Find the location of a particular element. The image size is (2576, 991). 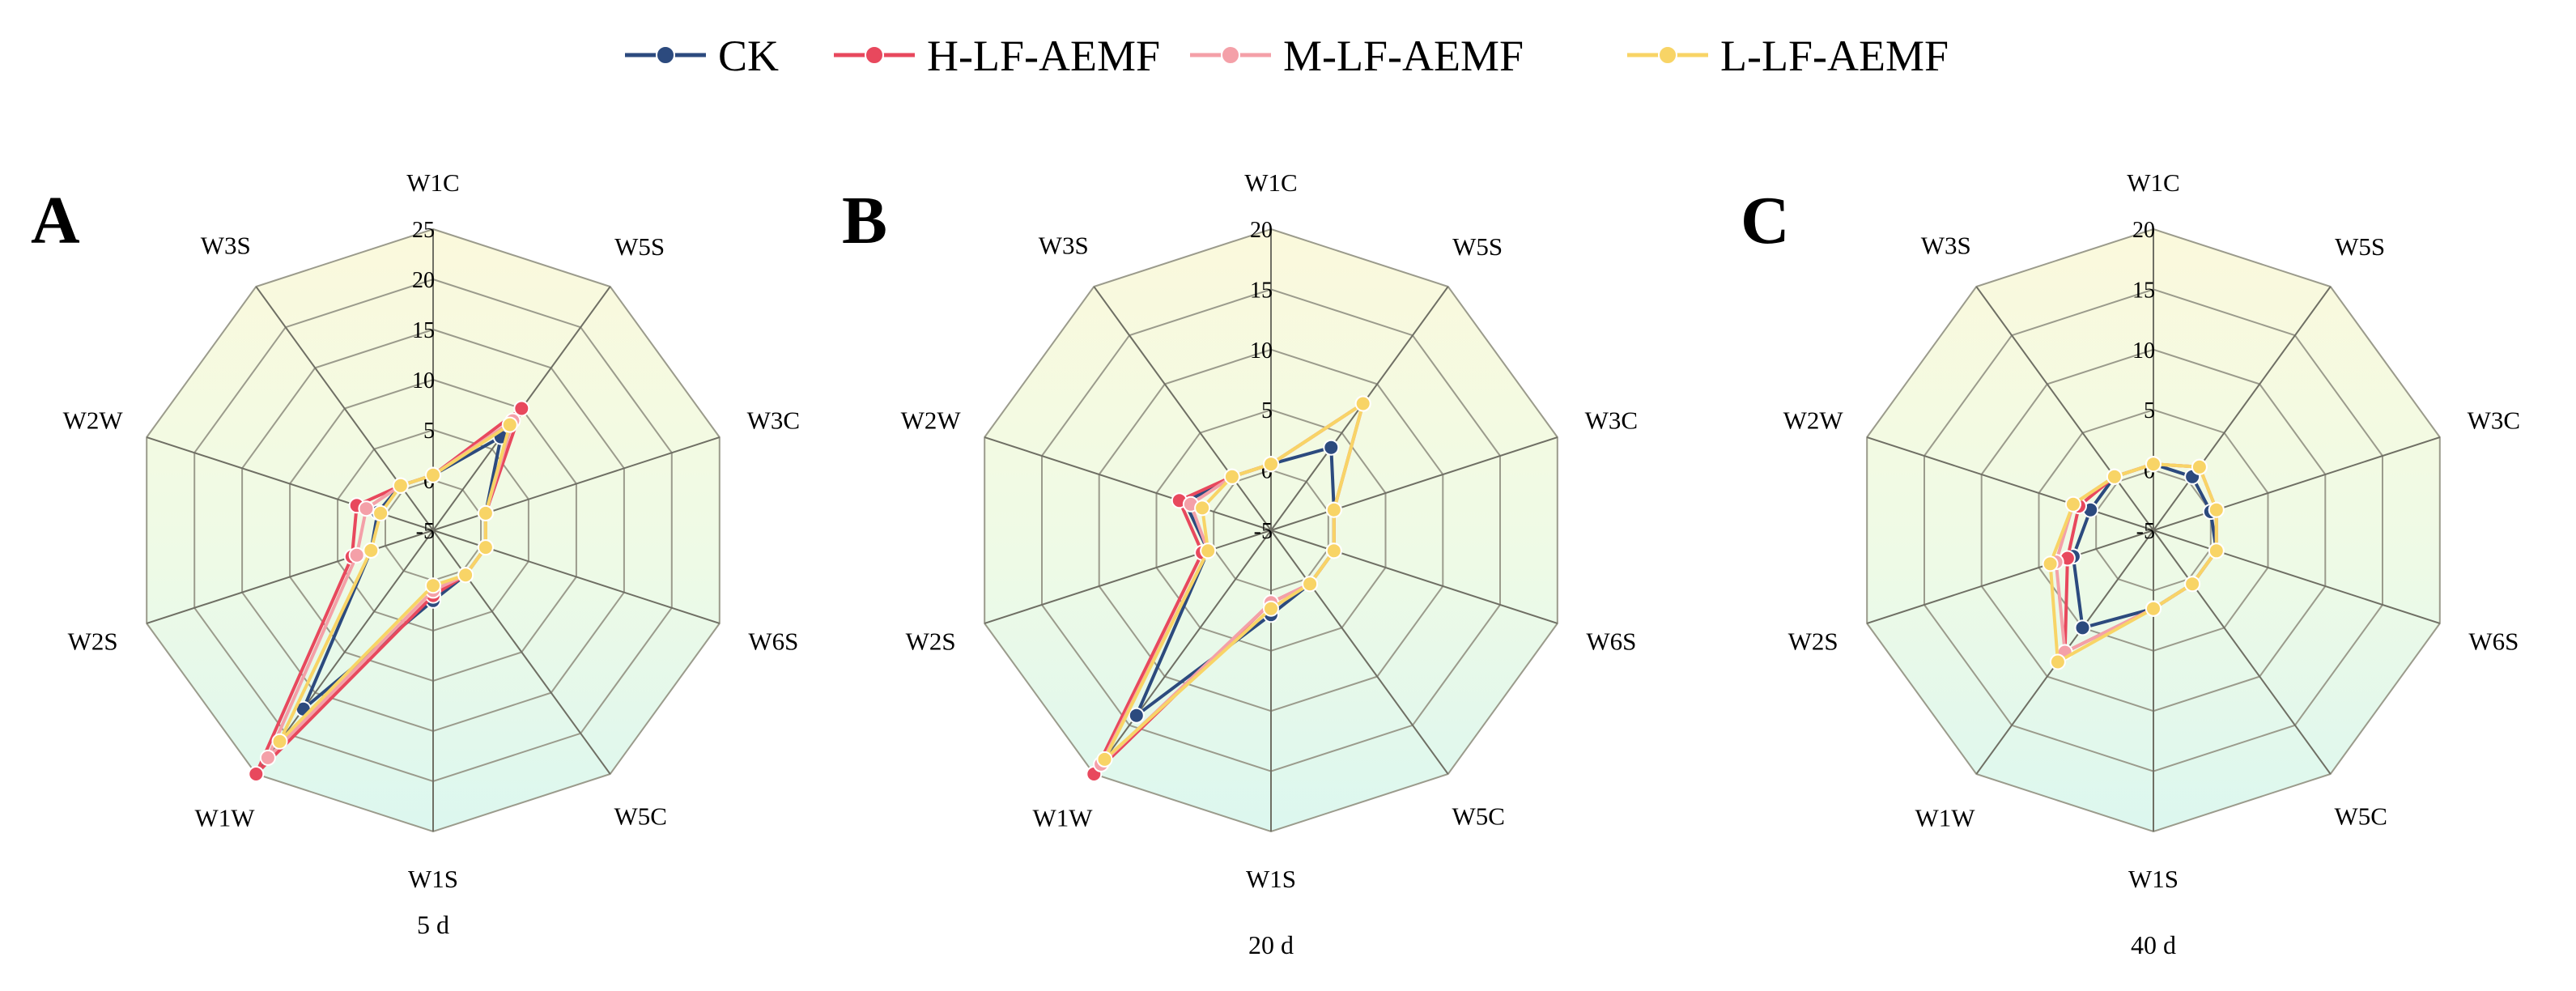

panel-letter: C is located at coordinates (1766, 220).